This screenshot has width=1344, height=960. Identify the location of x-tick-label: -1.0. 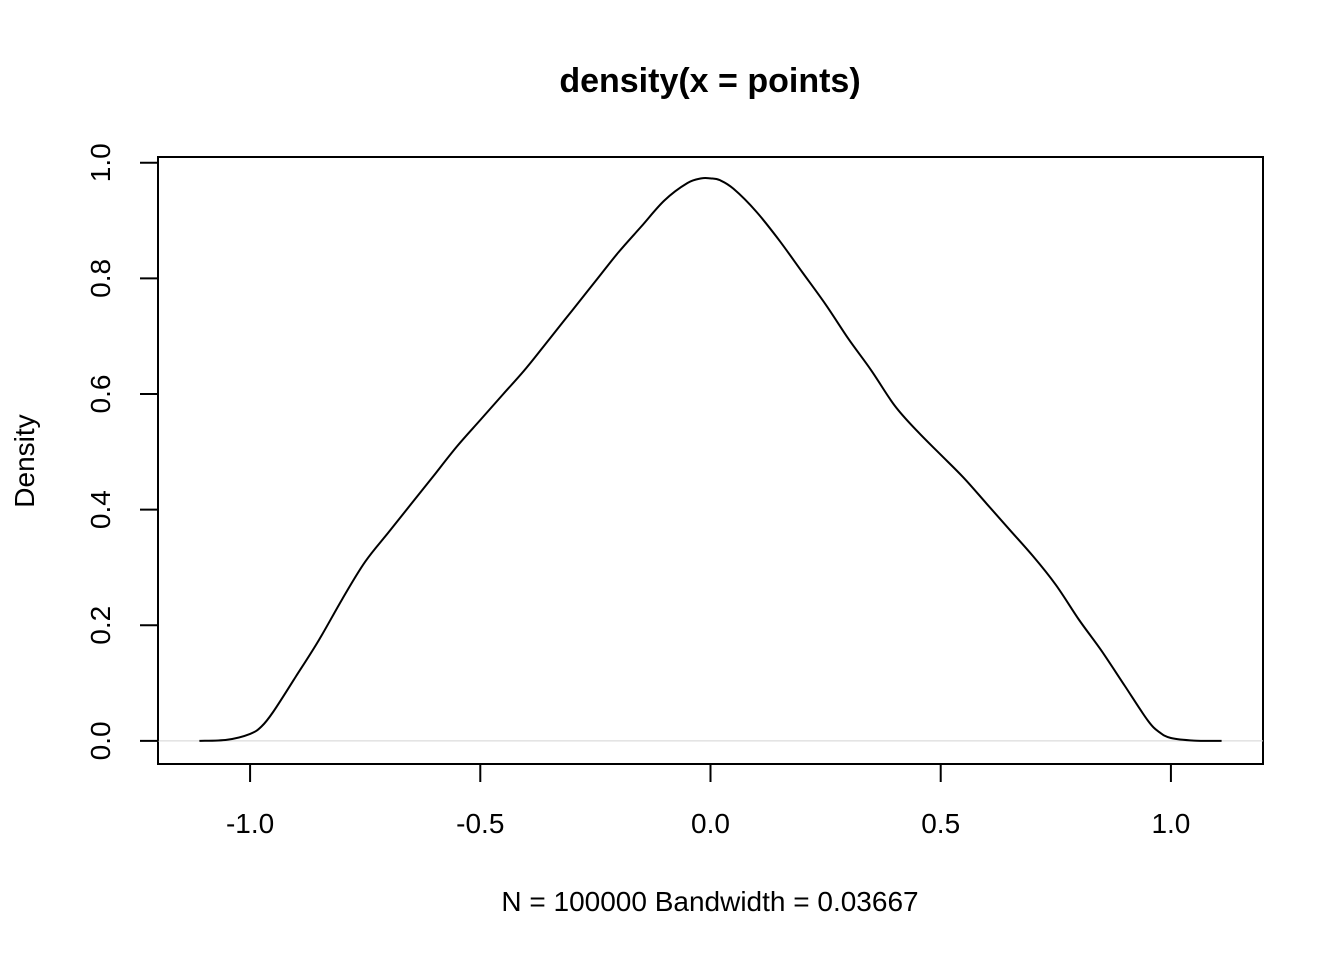
(250, 823).